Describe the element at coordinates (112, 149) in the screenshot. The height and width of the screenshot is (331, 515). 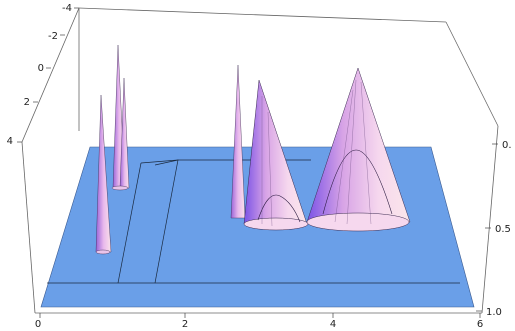
I see `left-spikes` at that location.